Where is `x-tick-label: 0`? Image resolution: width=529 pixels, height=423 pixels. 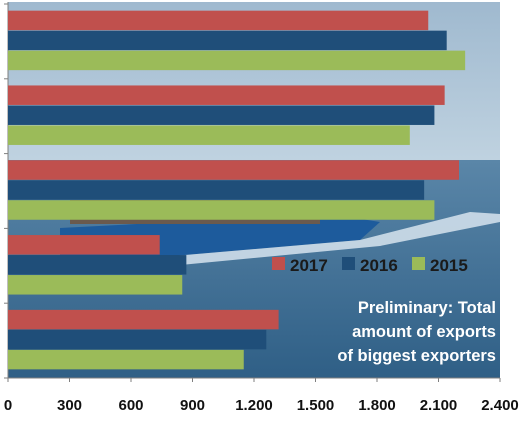 x-tick-label: 0 is located at coordinates (8, 405).